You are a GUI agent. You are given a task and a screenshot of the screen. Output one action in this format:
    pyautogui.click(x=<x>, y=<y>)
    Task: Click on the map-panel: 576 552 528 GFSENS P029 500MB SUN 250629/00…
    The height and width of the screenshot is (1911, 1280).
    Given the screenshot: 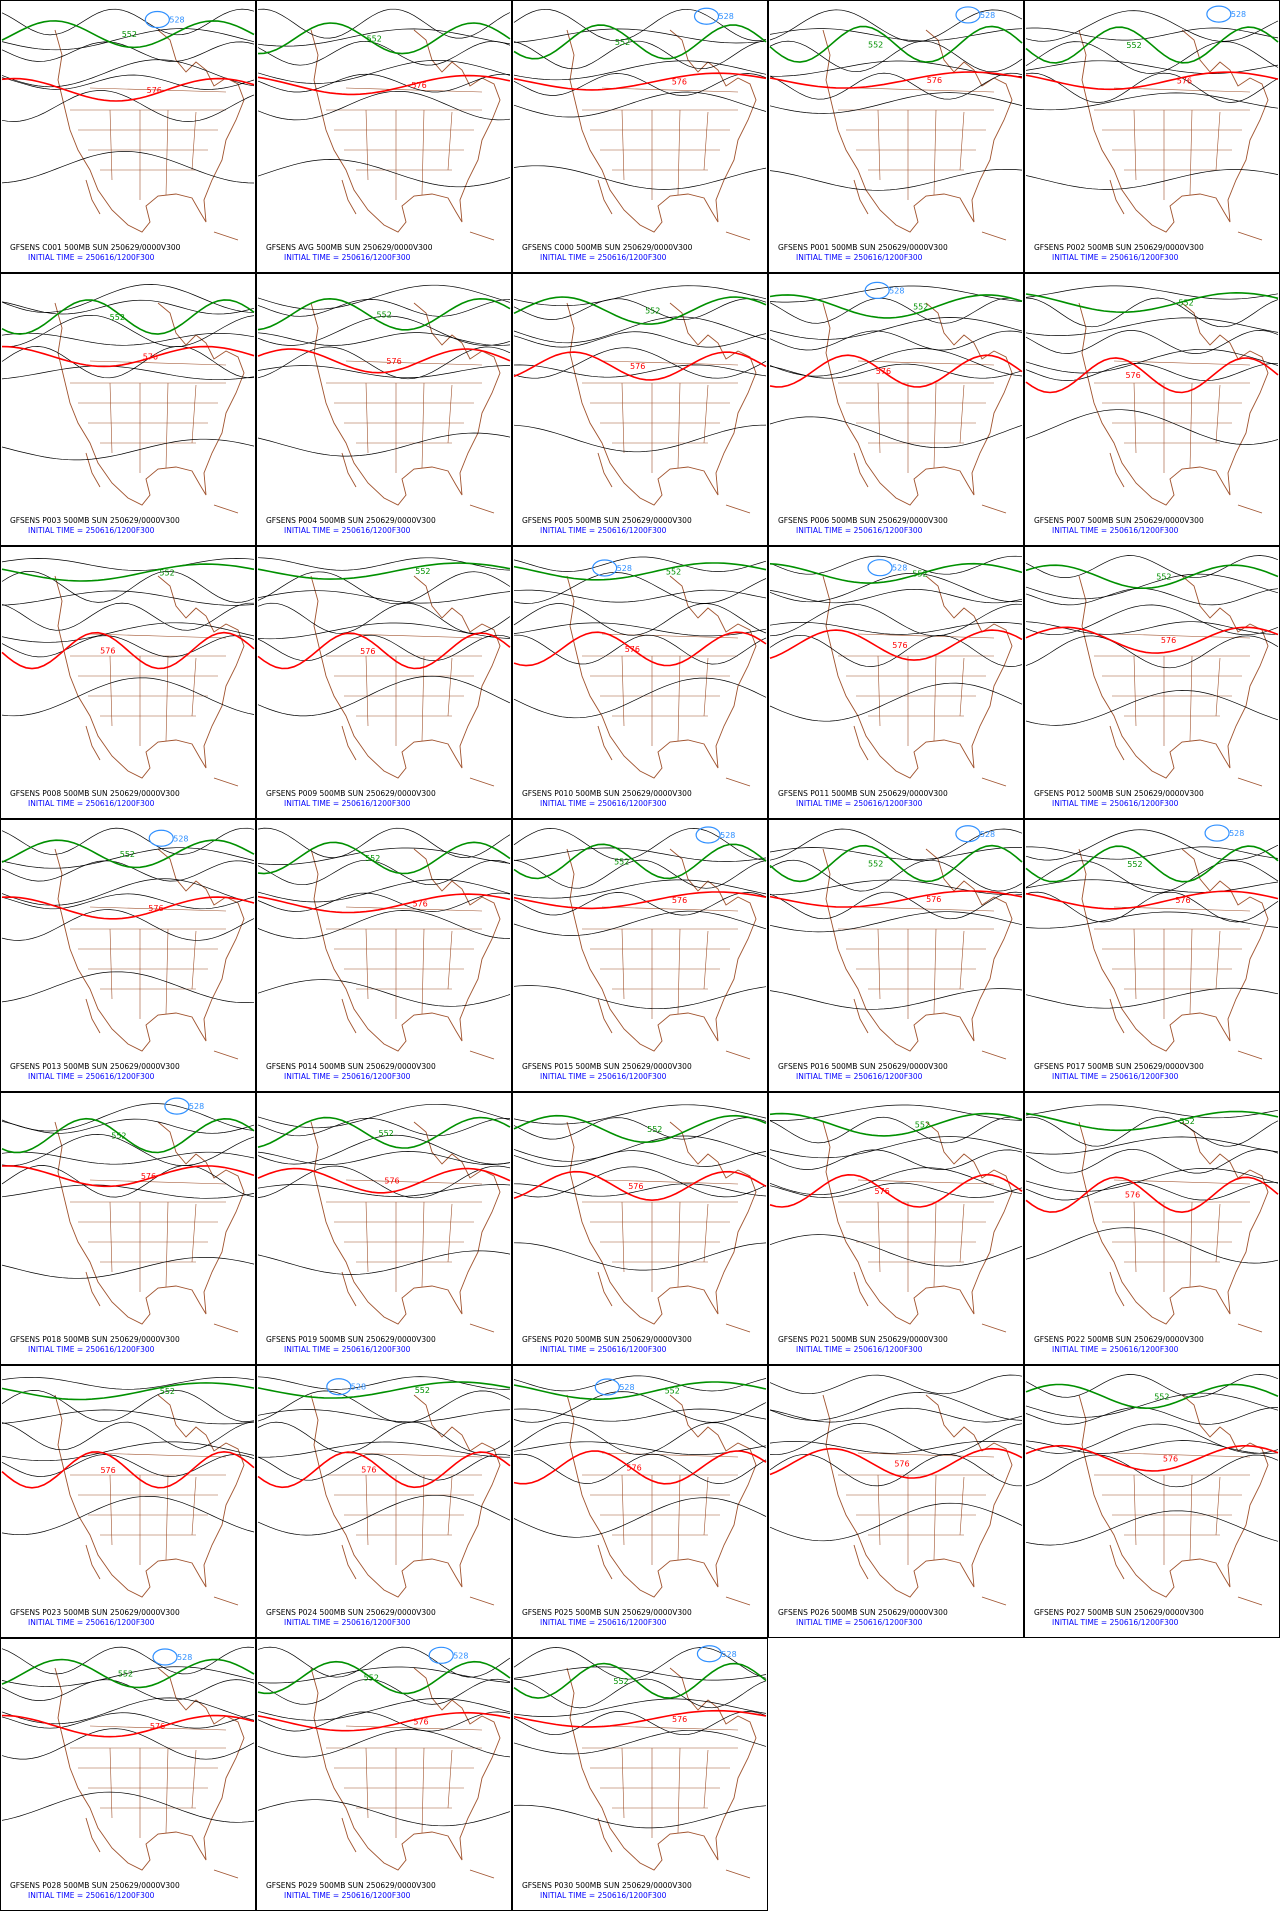 What is the action you would take?
    pyautogui.click(x=384, y=1774)
    